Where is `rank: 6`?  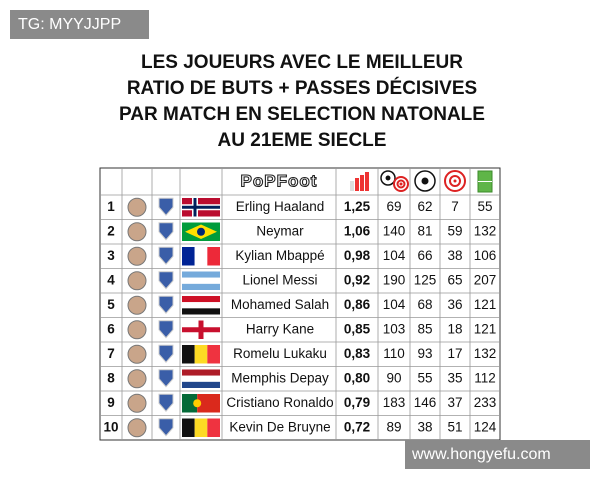
rank: 6 is located at coordinates (111, 328).